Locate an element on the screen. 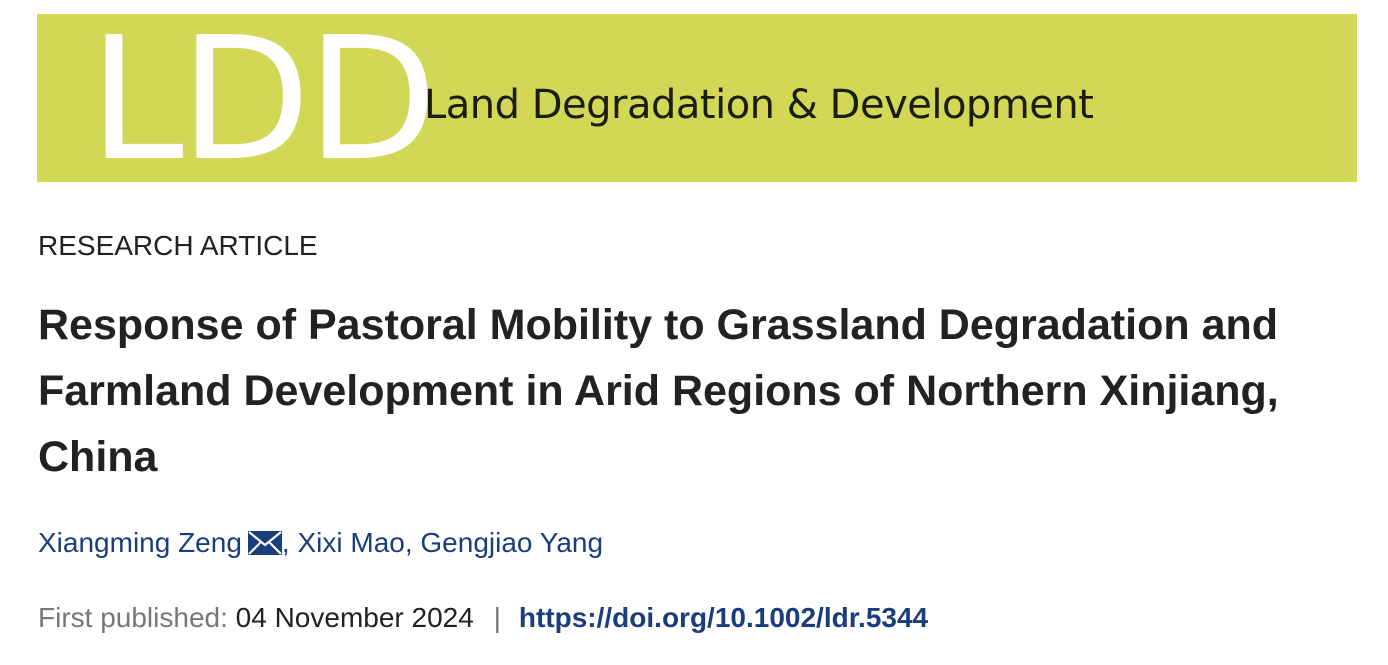 This screenshot has width=1388, height=665. author-link: Gengjiao Yang is located at coordinates (512, 542).